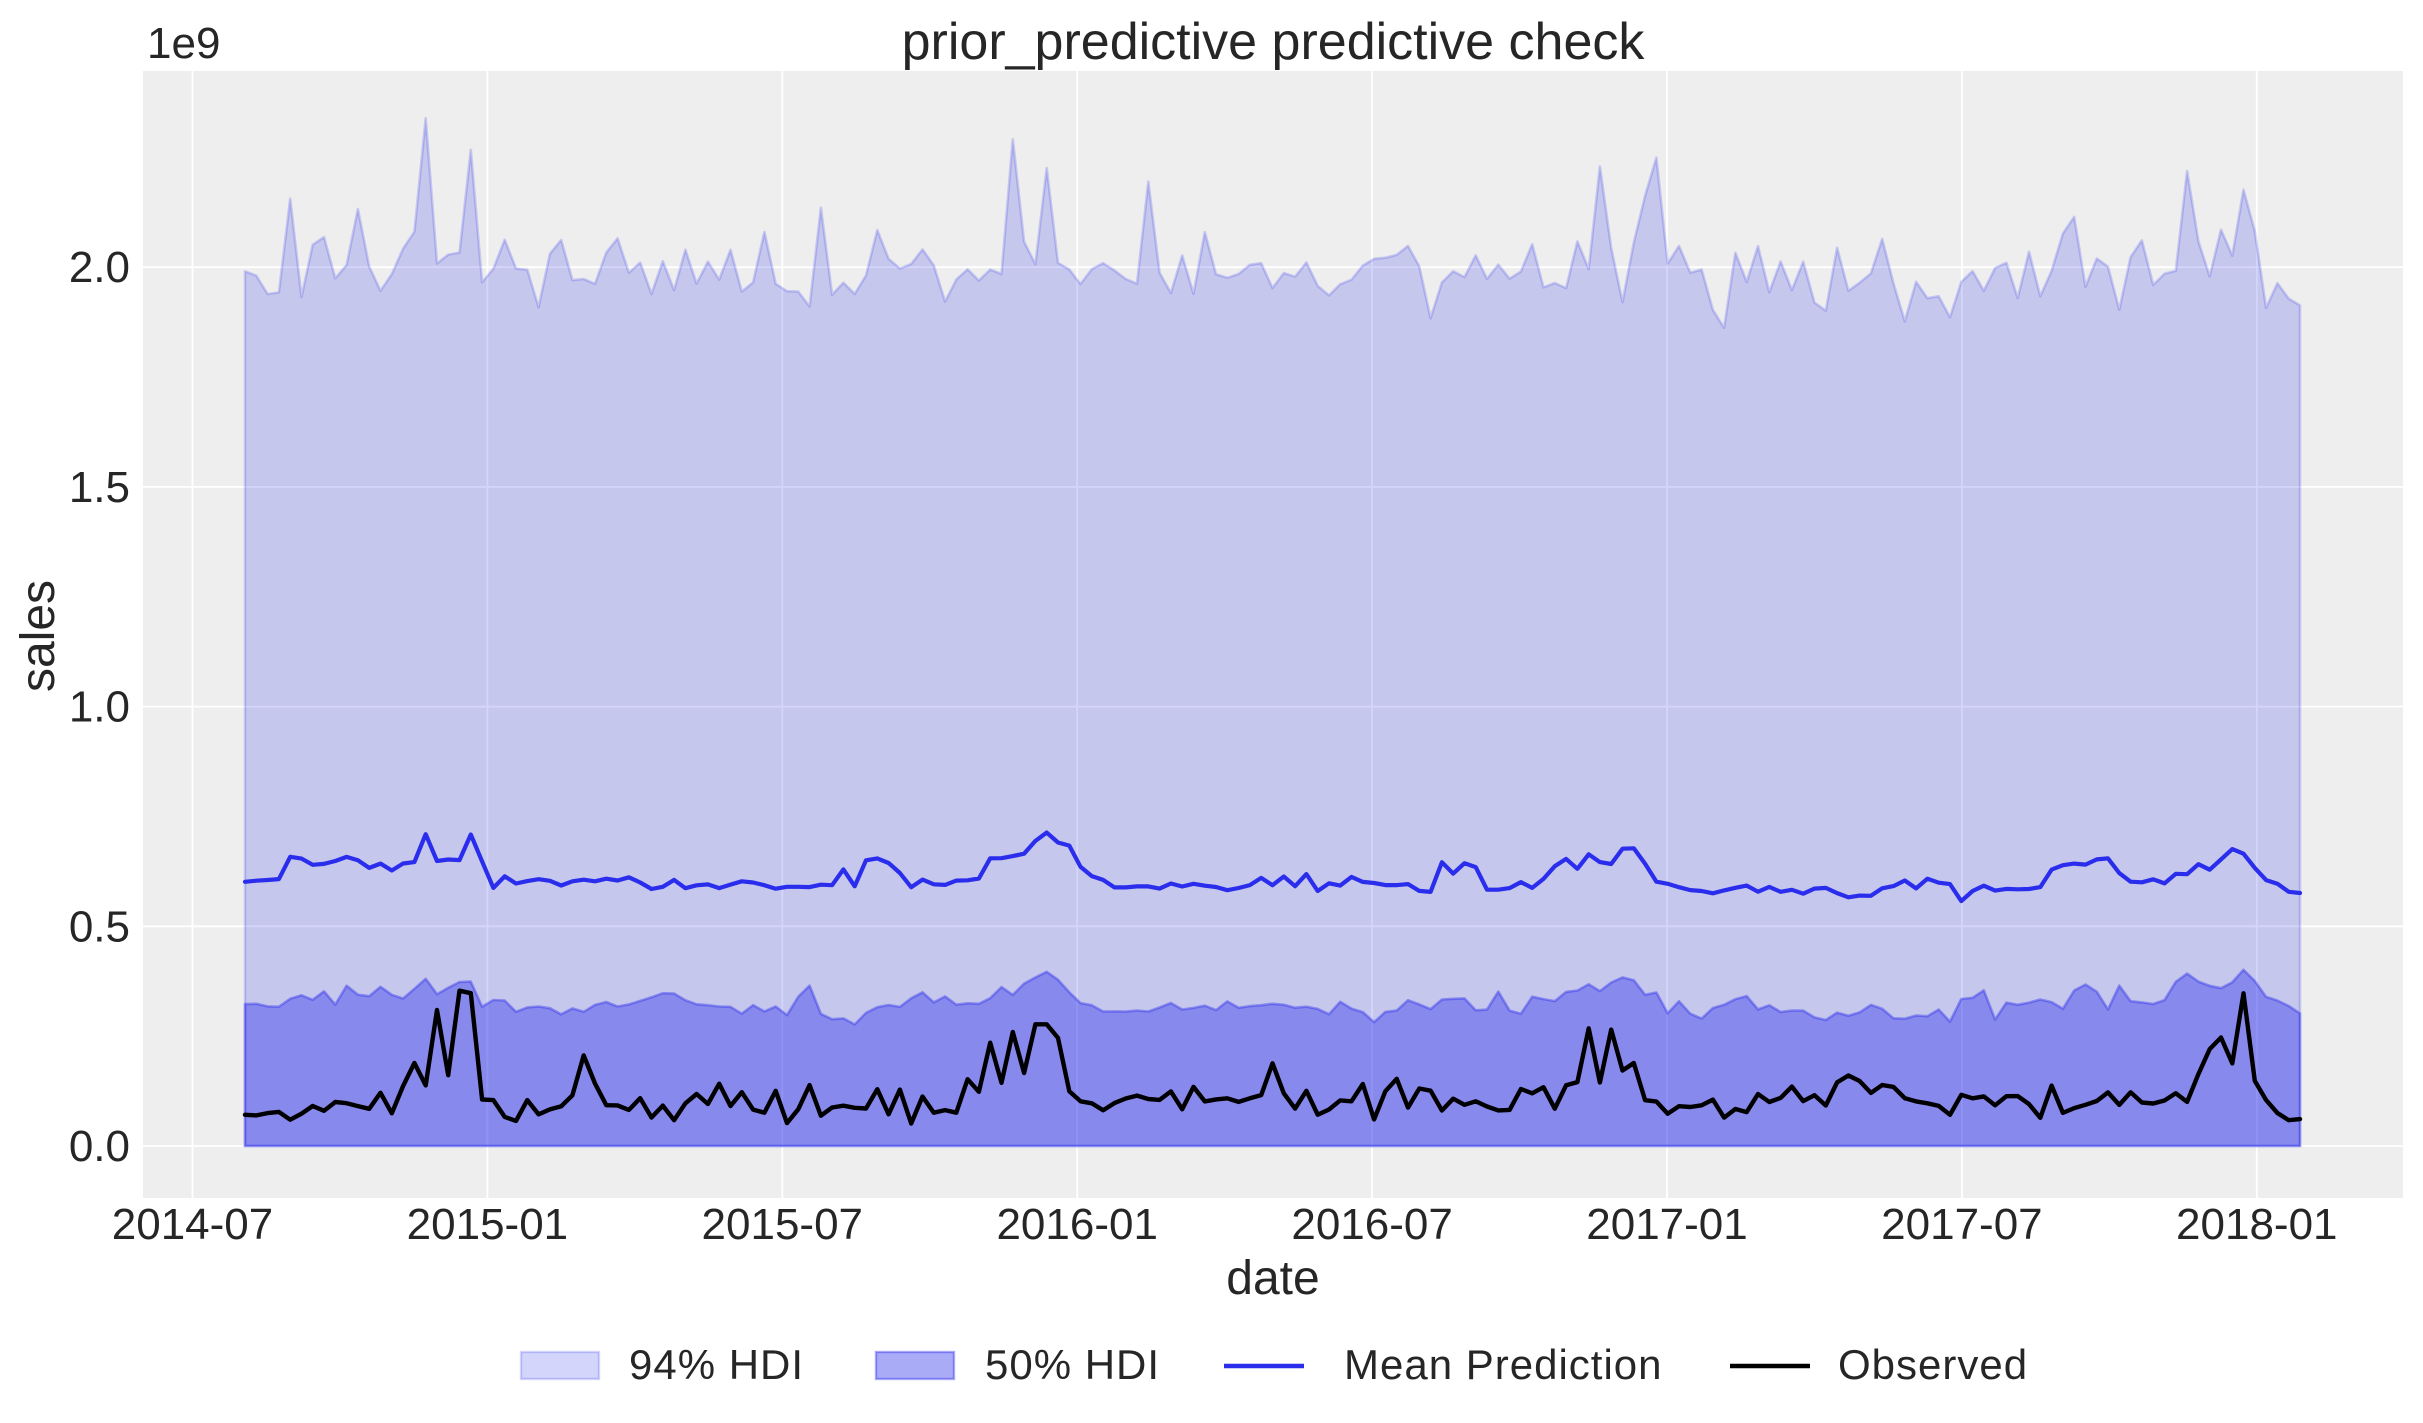  What do you see at coordinates (1933, 1364) in the screenshot?
I see `svg-text: Observed` at bounding box center [1933, 1364].